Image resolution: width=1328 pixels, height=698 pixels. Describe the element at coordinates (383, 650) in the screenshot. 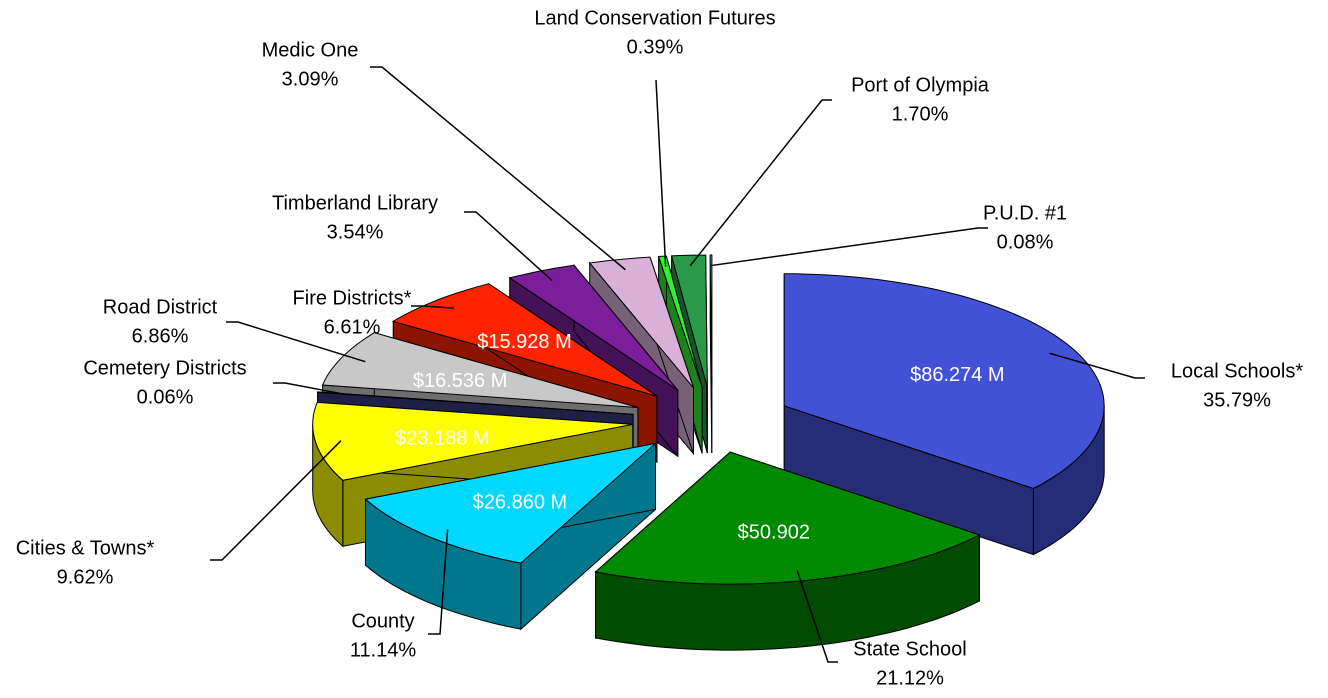

I see `value-label: 11.14%` at that location.